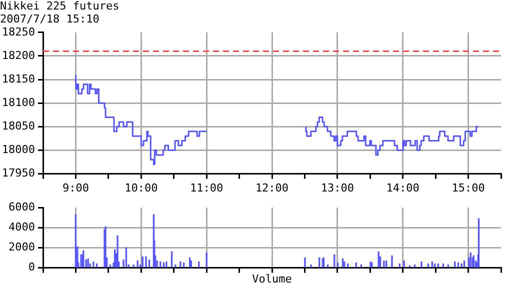 This screenshot has width=512, height=288. What do you see at coordinates (18, 102) in the screenshot?
I see `y-tick-label: 18100` at bounding box center [18, 102].